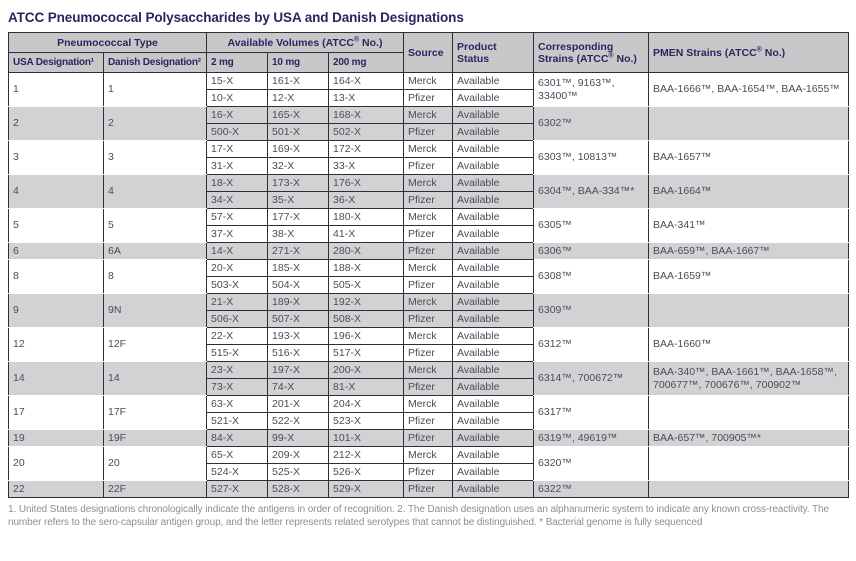  What do you see at coordinates (56, 310) in the screenshot?
I see `usa-designation-cell: 9` at bounding box center [56, 310].